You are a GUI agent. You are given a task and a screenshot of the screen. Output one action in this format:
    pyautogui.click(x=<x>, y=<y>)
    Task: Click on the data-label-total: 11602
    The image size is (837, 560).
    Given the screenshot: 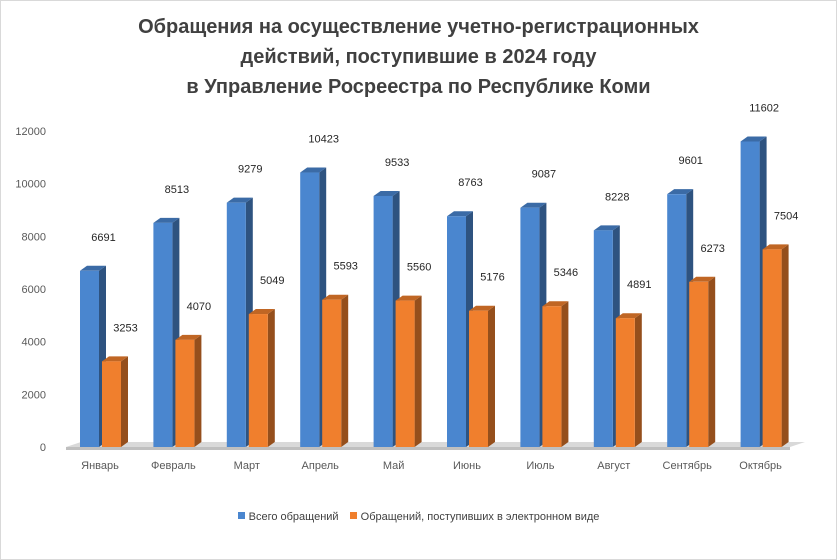 What is the action you would take?
    pyautogui.click(x=764, y=108)
    